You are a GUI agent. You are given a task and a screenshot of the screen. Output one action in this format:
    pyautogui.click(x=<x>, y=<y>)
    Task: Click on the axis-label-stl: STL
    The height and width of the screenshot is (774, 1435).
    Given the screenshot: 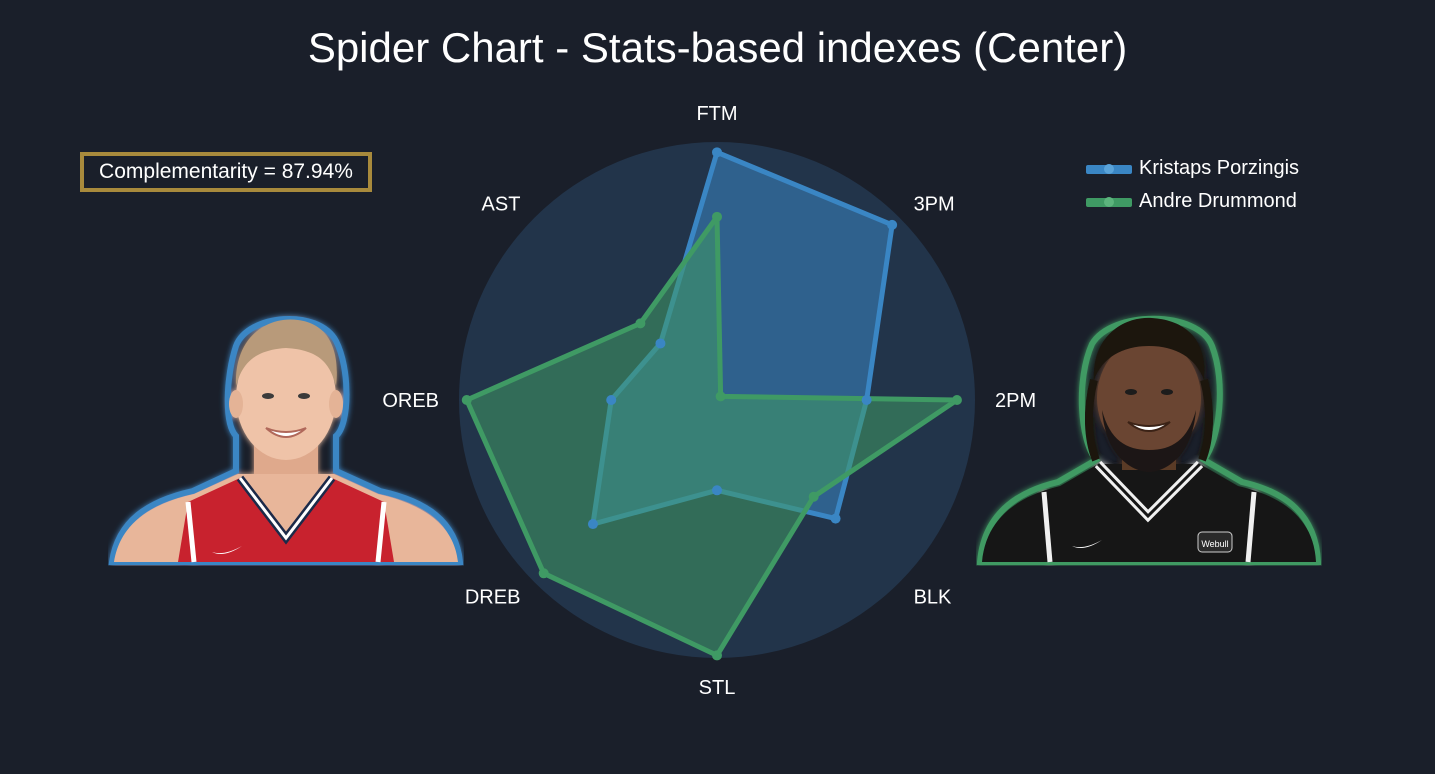 What is the action you would take?
    pyautogui.click(x=717, y=688)
    